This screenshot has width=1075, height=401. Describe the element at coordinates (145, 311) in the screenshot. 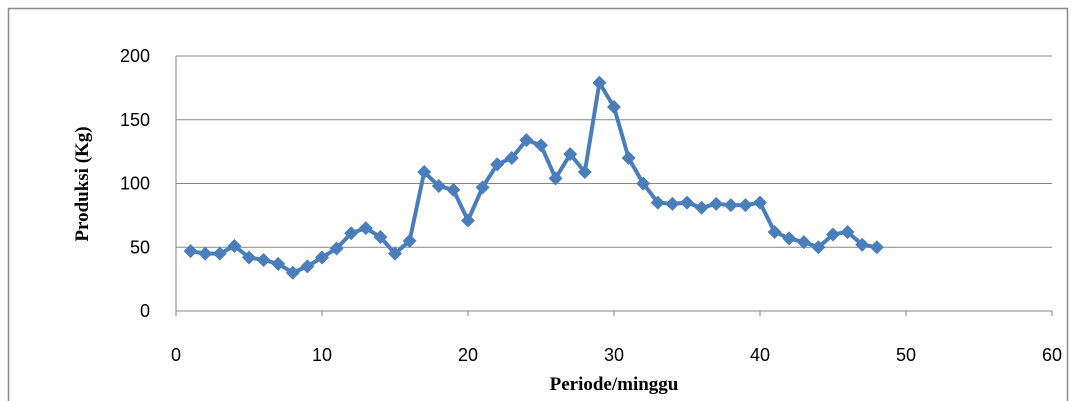

I see `y-tick-label: 0` at that location.